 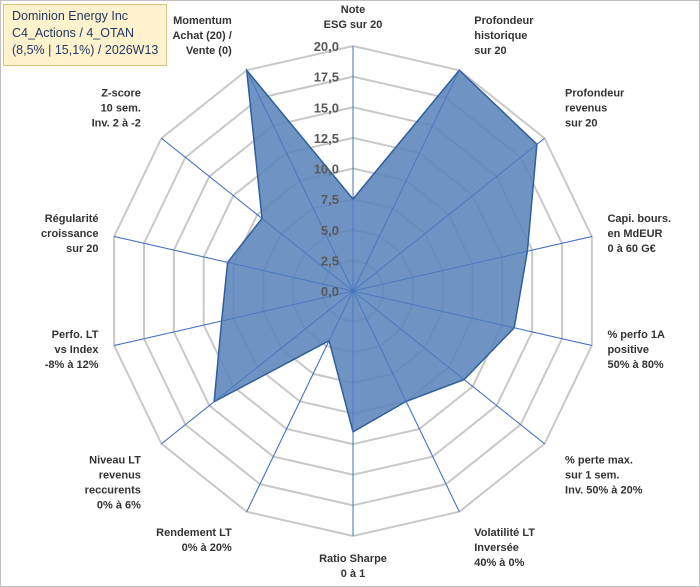 What do you see at coordinates (500, 36) in the screenshot?
I see `axis-label-line: historique` at bounding box center [500, 36].